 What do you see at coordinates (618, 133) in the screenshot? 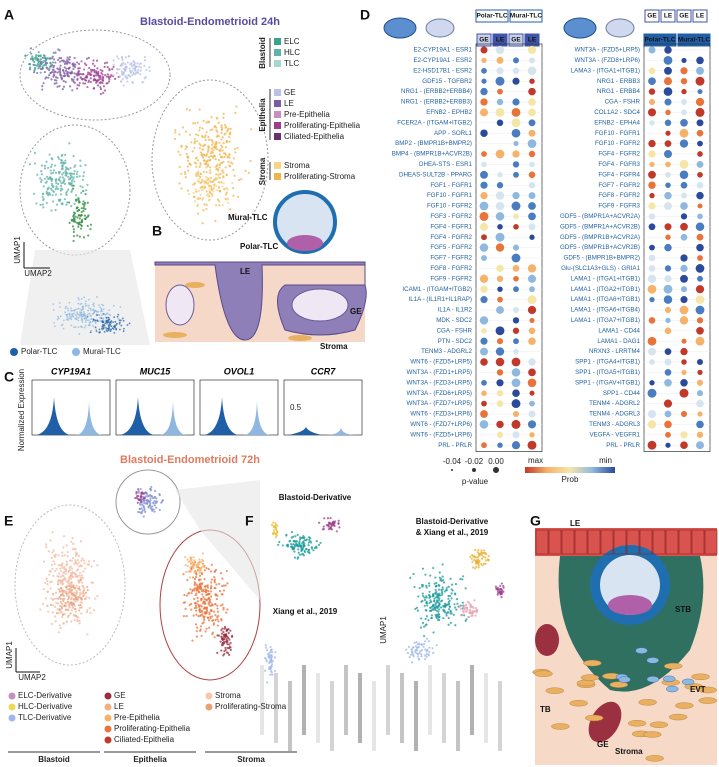
I see `row-label: FGF10 - FGFR1` at bounding box center [618, 133].